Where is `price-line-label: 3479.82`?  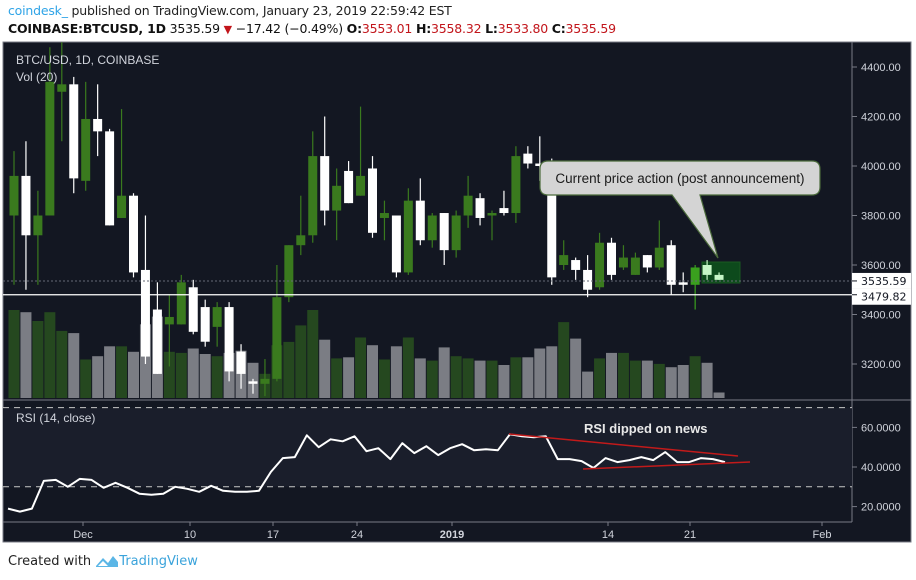
price-line-label: 3479.82 is located at coordinates (884, 297).